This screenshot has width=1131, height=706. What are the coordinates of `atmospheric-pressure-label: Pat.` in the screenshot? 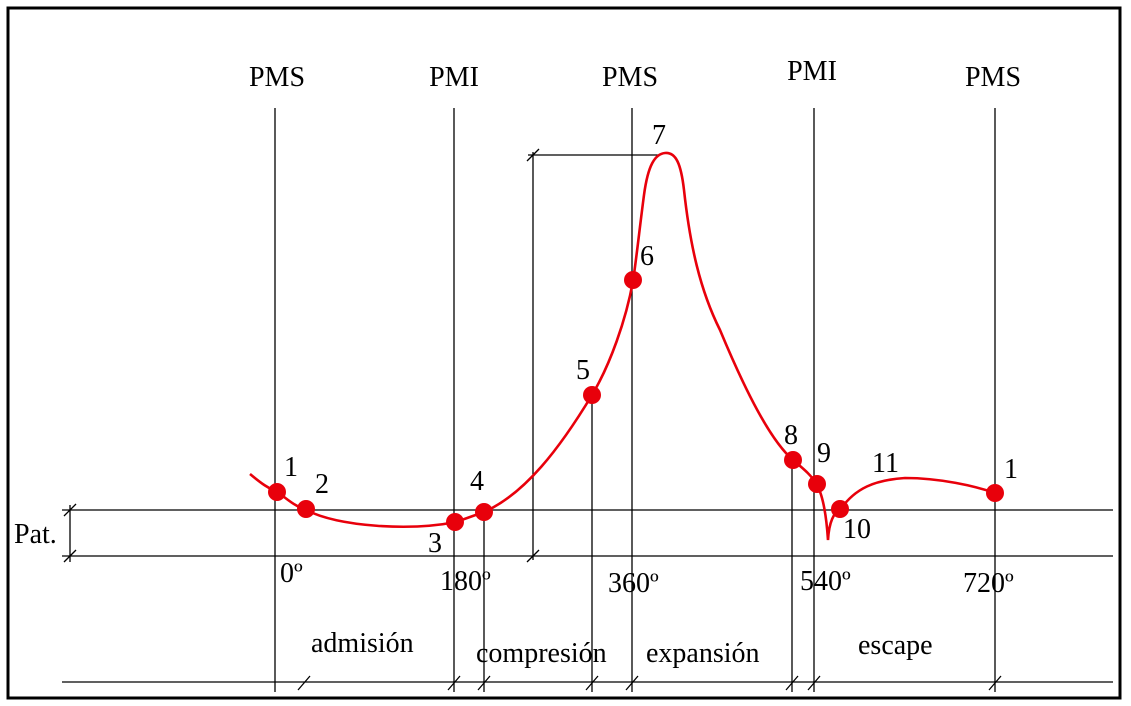 It's located at (35, 534).